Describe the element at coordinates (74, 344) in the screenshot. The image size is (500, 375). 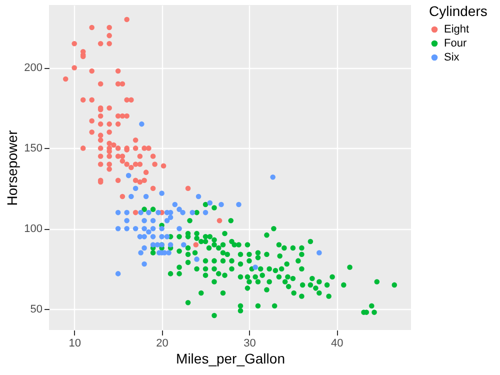
I see `x-tick-label: 10` at that location.